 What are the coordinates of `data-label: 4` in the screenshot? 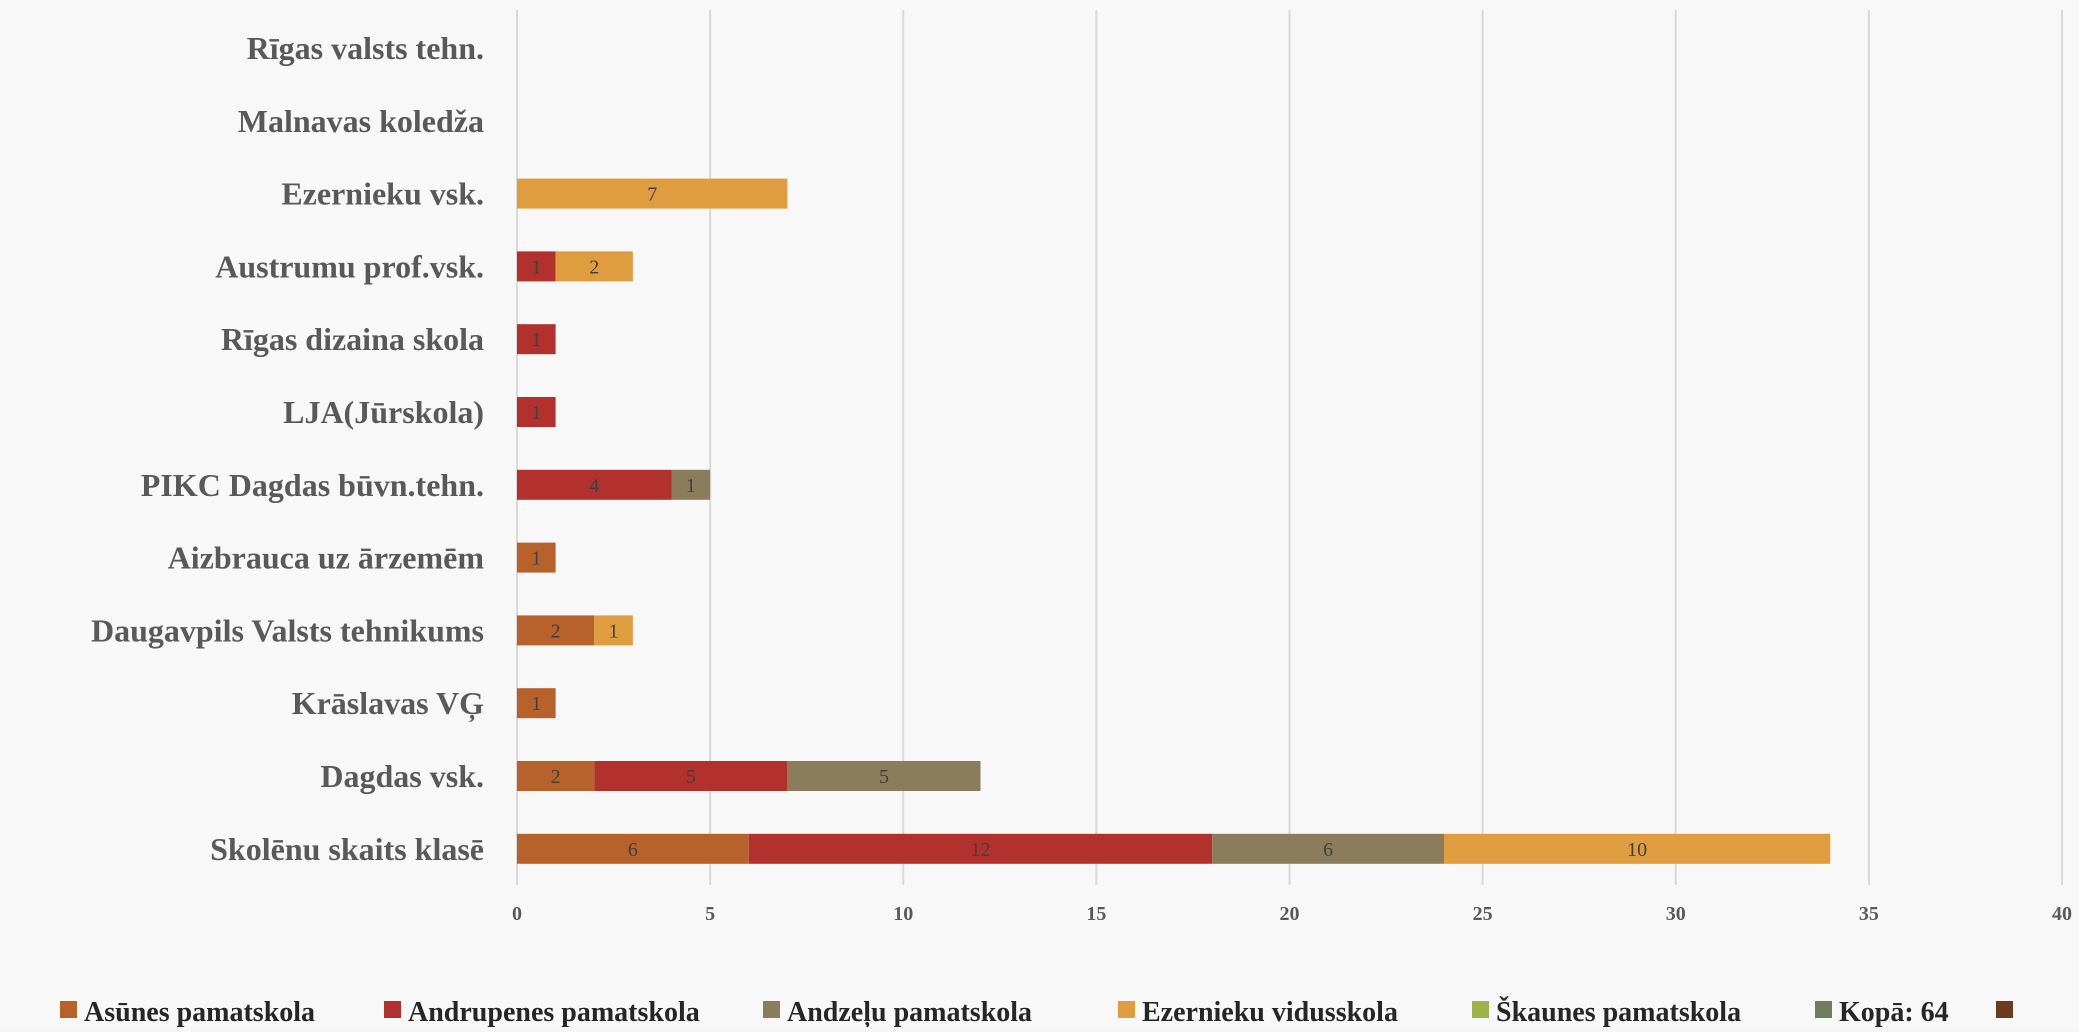 It's located at (594, 486).